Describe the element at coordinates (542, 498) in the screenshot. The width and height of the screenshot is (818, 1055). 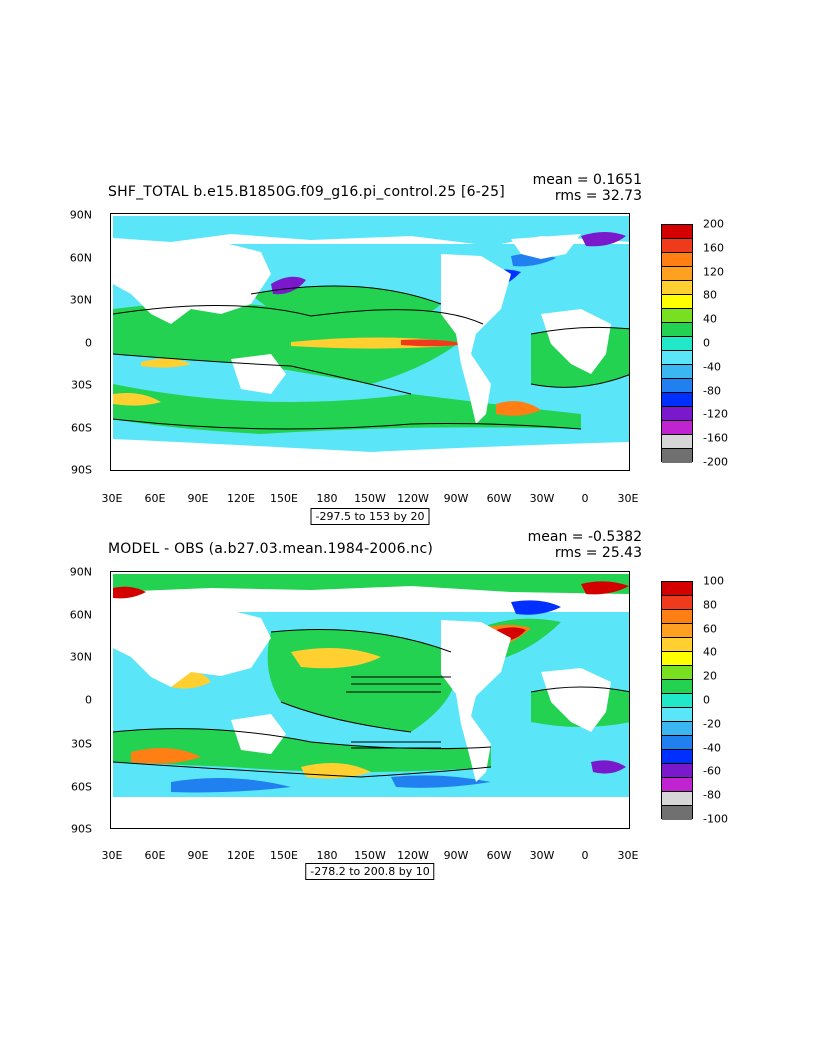
I see `lon-label: 30W` at that location.